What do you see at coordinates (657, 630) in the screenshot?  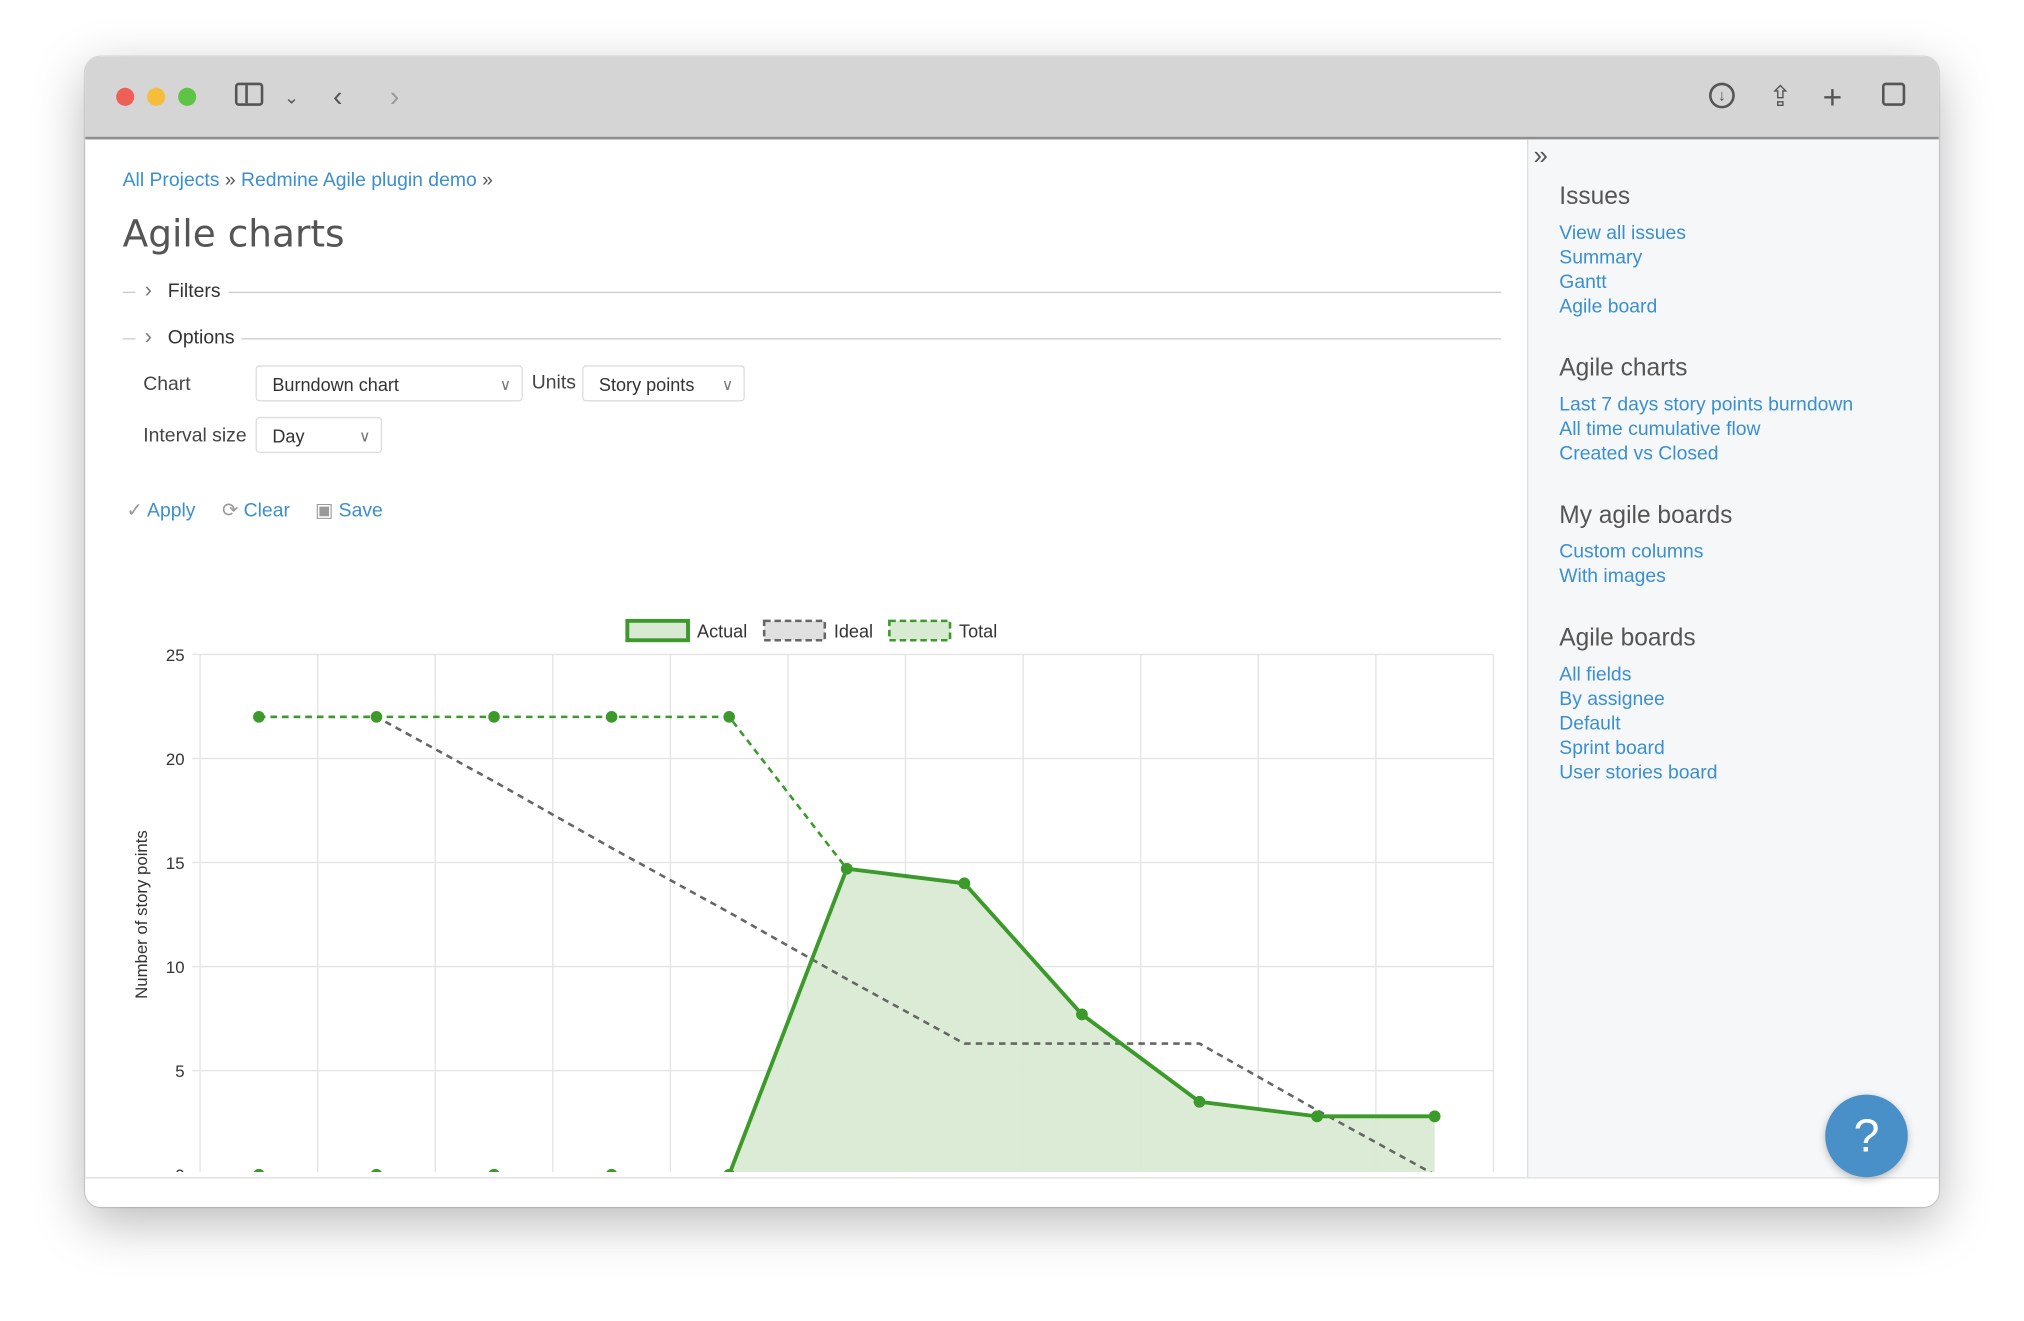 I see `legend-swatch-actual` at bounding box center [657, 630].